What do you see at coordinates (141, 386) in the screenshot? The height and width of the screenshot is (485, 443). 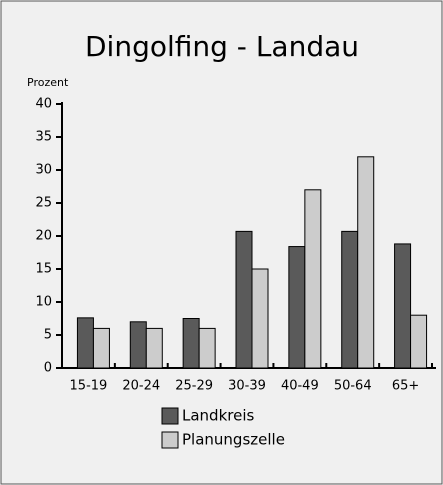 I see `x-tick-label: 20-24` at bounding box center [141, 386].